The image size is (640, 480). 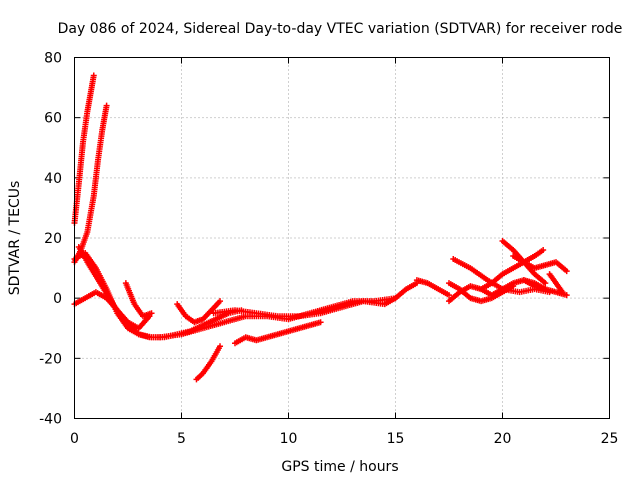 What do you see at coordinates (50, 420) in the screenshot?
I see `y-tick-label: -40` at bounding box center [50, 420].